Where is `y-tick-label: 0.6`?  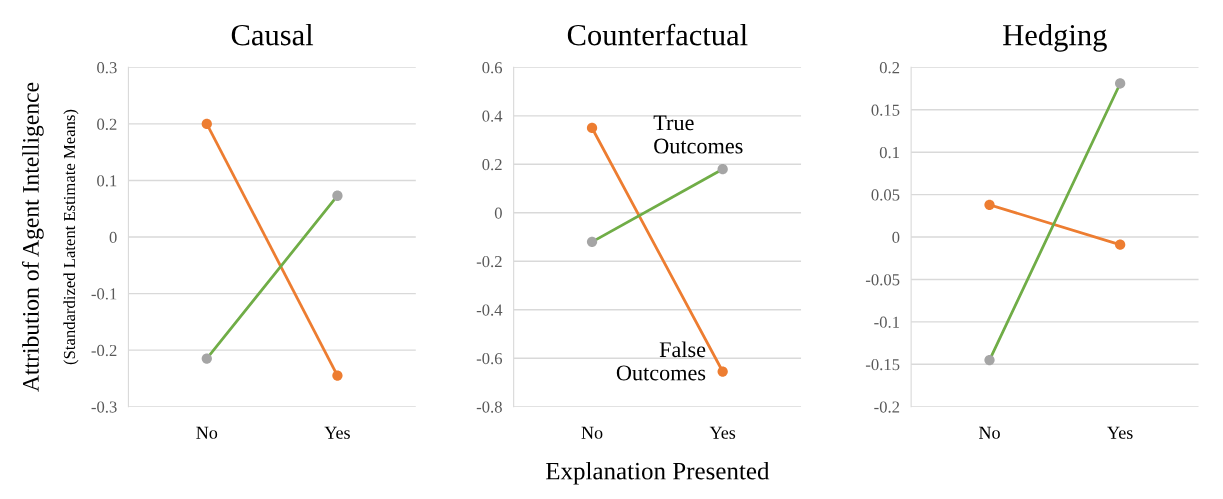 y-tick-label: 0.6 is located at coordinates (492, 68).